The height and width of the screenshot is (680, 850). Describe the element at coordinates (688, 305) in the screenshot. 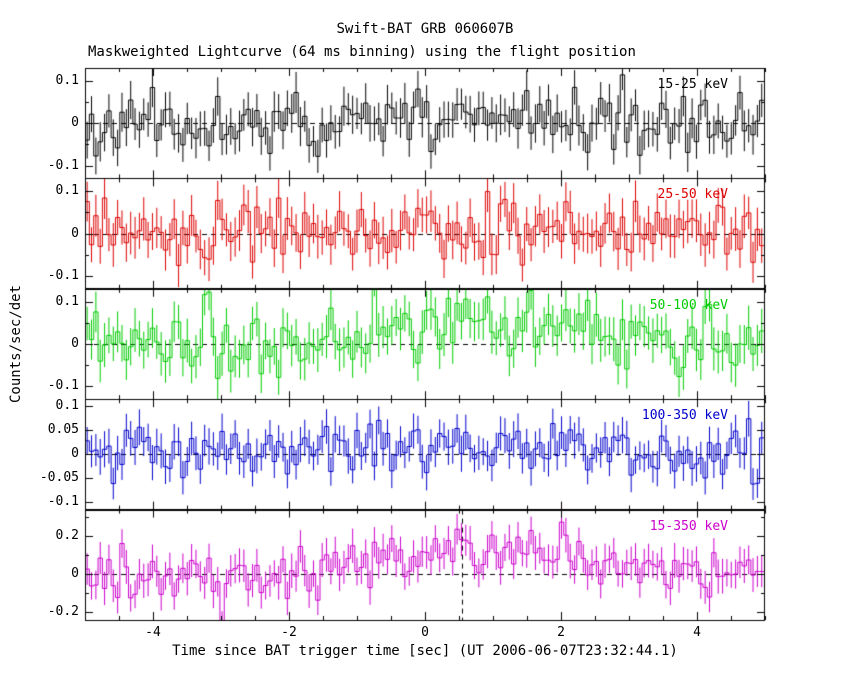

I see `band-label-50-100-kev: 50-100 keV` at that location.